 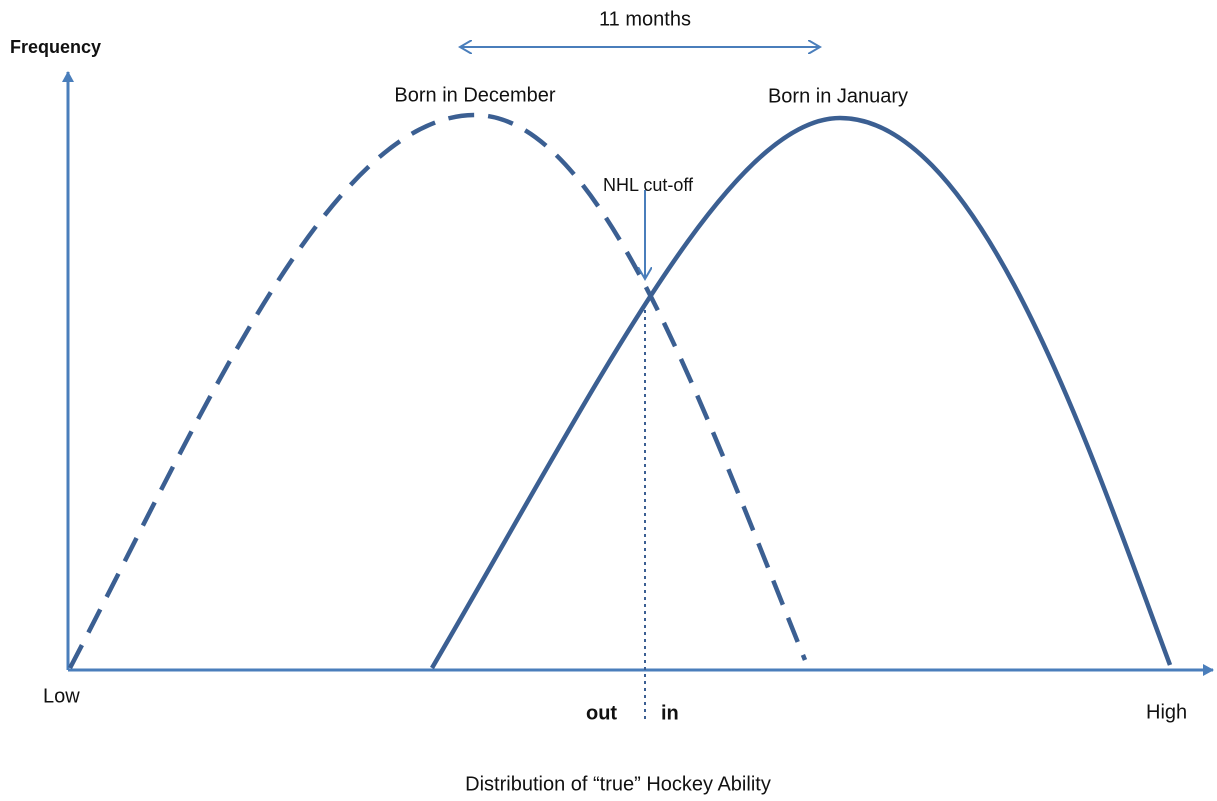 I want to click on january-label: Born in January, so click(x=838, y=96).